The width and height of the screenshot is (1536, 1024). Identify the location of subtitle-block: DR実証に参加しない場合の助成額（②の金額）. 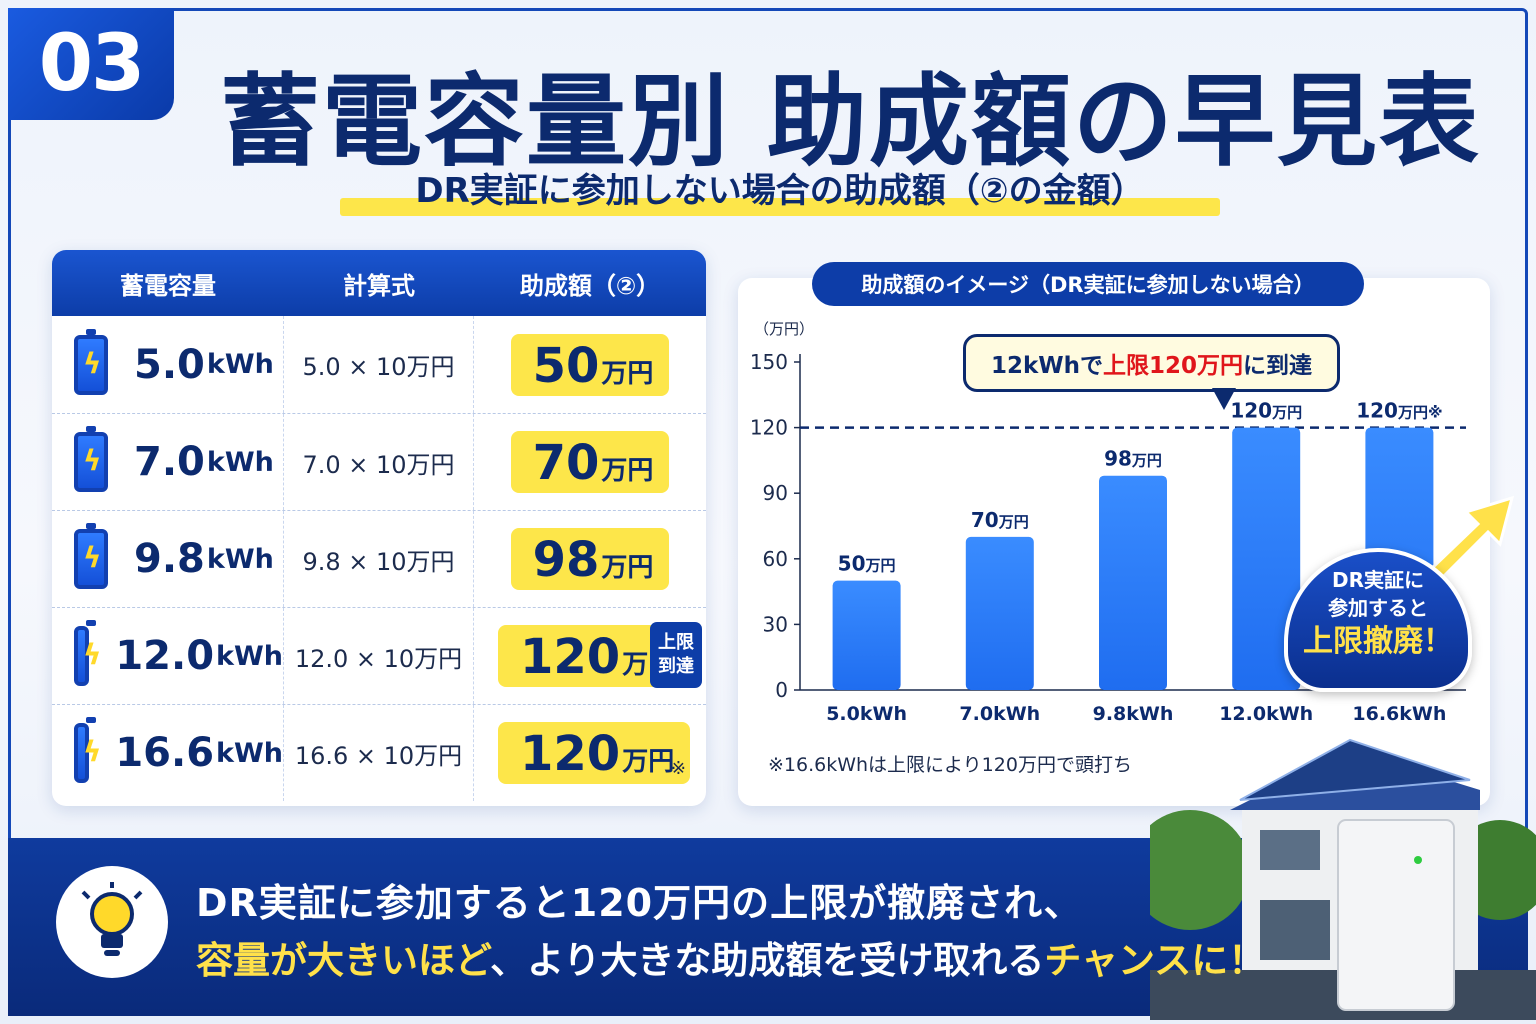
(780, 194).